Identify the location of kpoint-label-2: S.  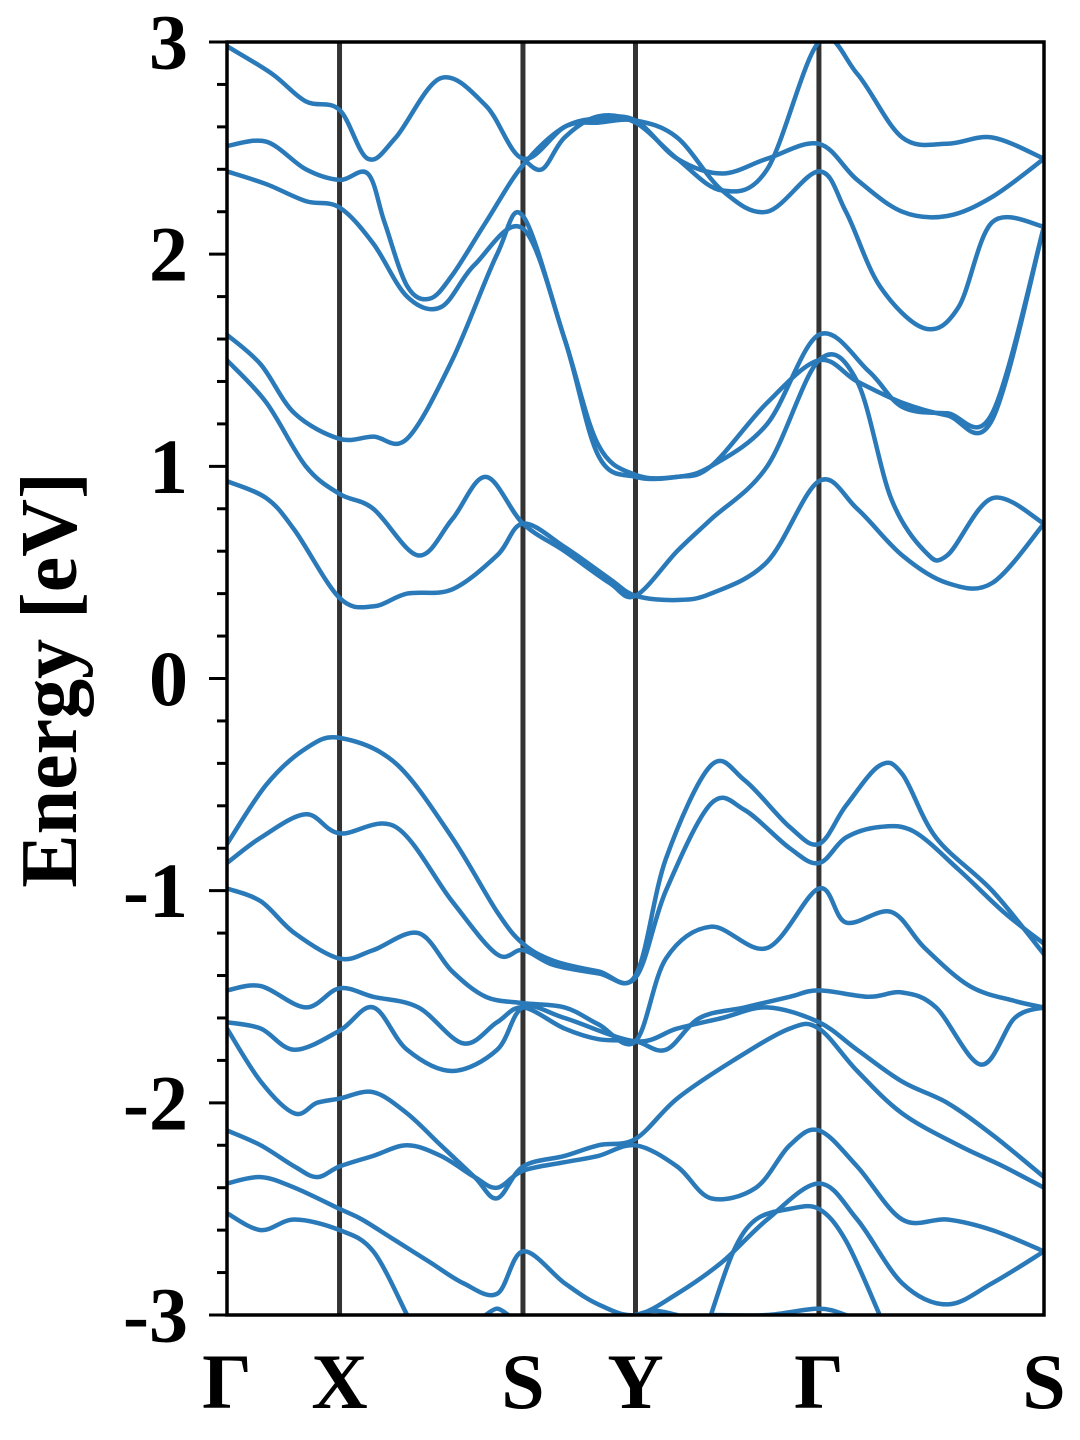
(522, 1381).